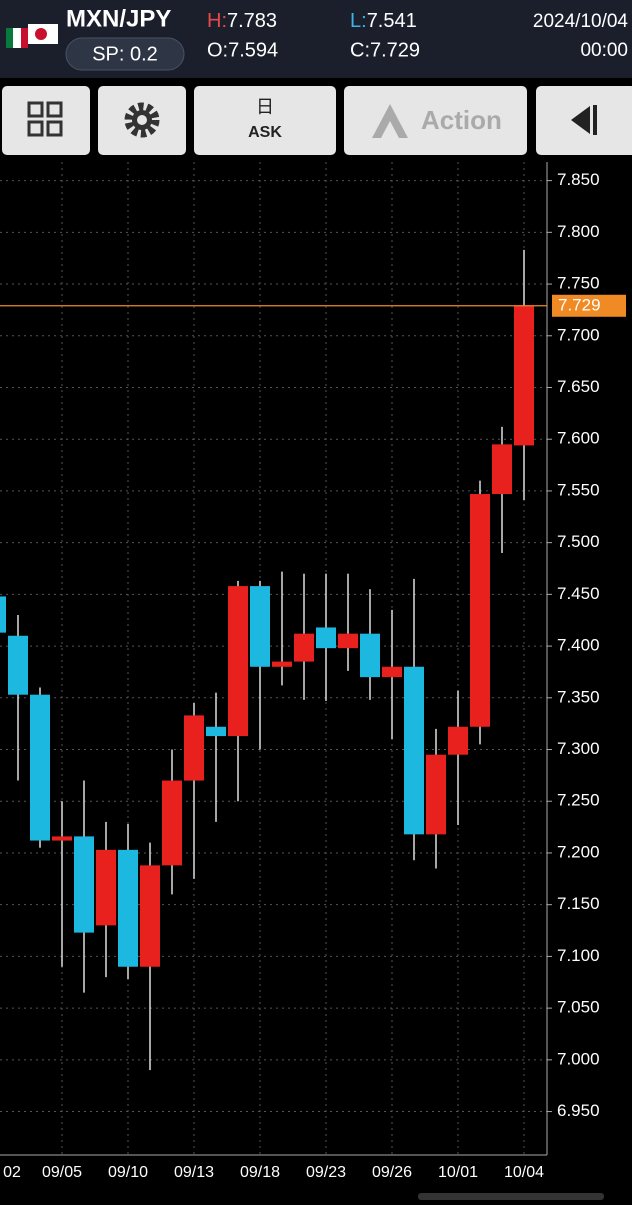 Image resolution: width=632 pixels, height=1205 pixels. I want to click on y-tick-label: 7.150, so click(578, 903).